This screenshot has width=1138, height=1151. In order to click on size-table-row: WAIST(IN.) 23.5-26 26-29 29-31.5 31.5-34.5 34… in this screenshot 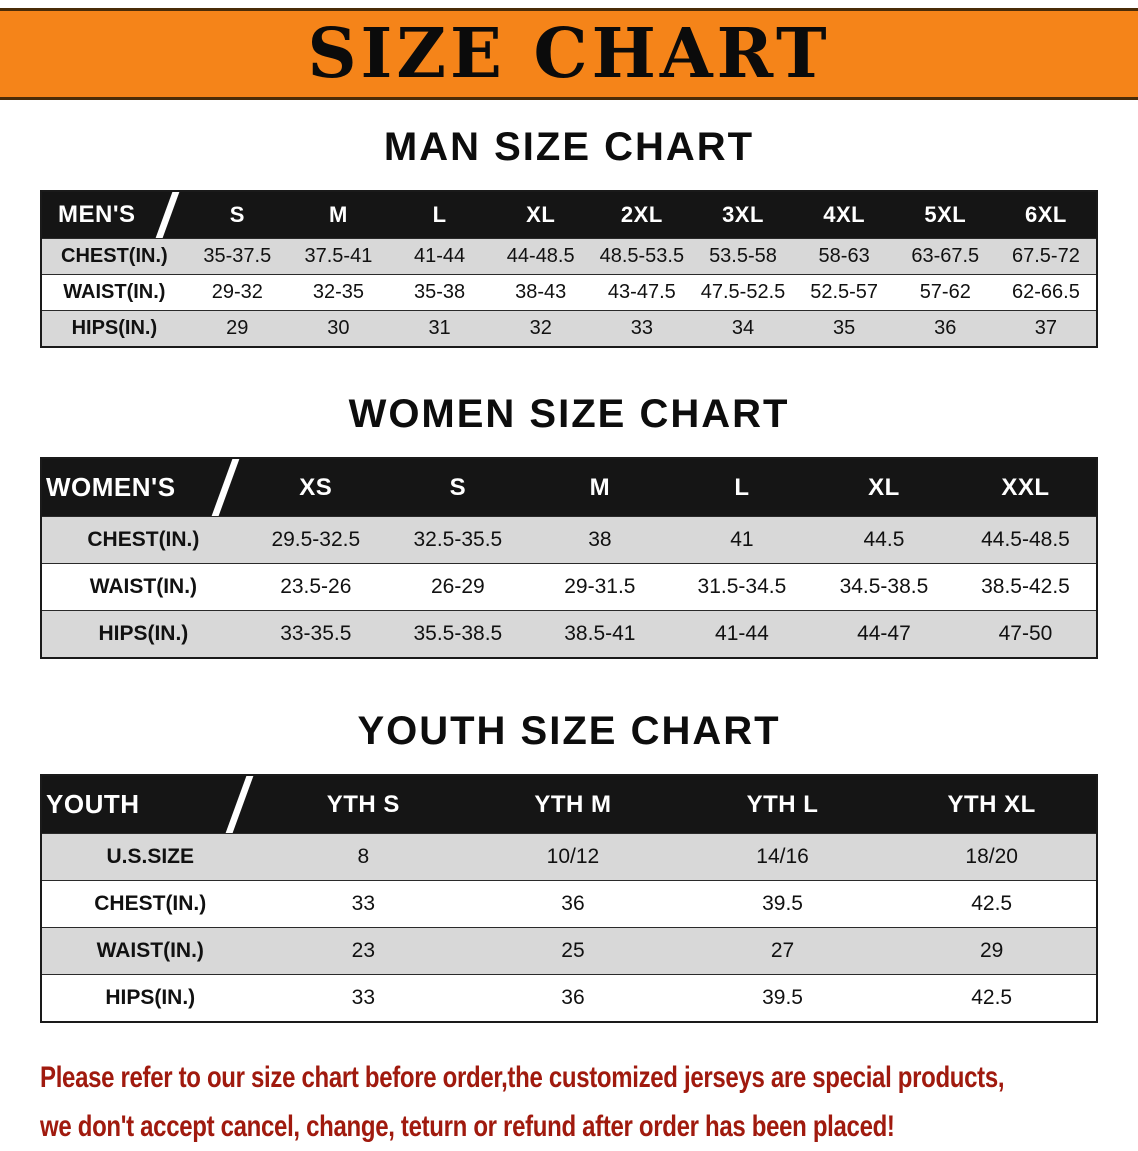, I will do `click(569, 587)`.